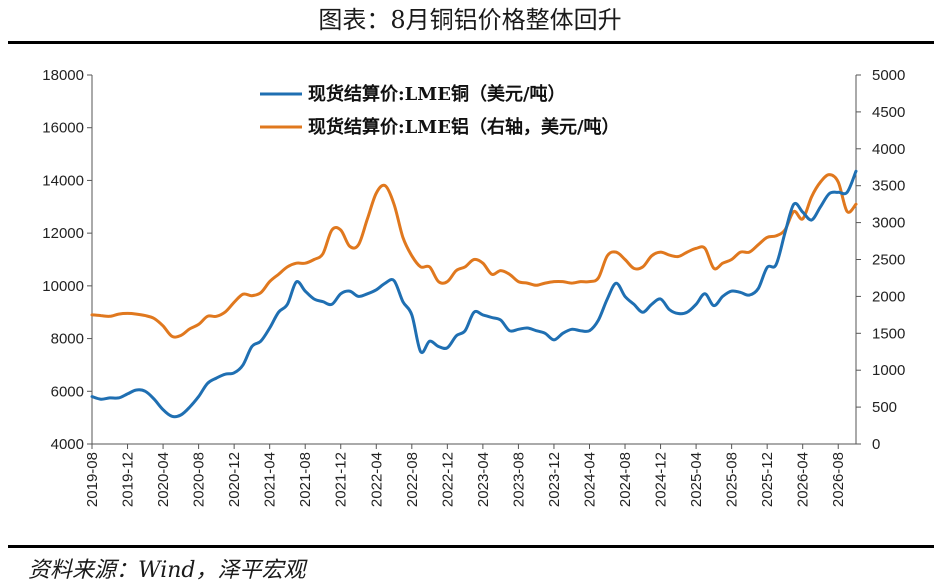 The image size is (940, 588). I want to click on x-tick-label: 2024-12, so click(661, 479).